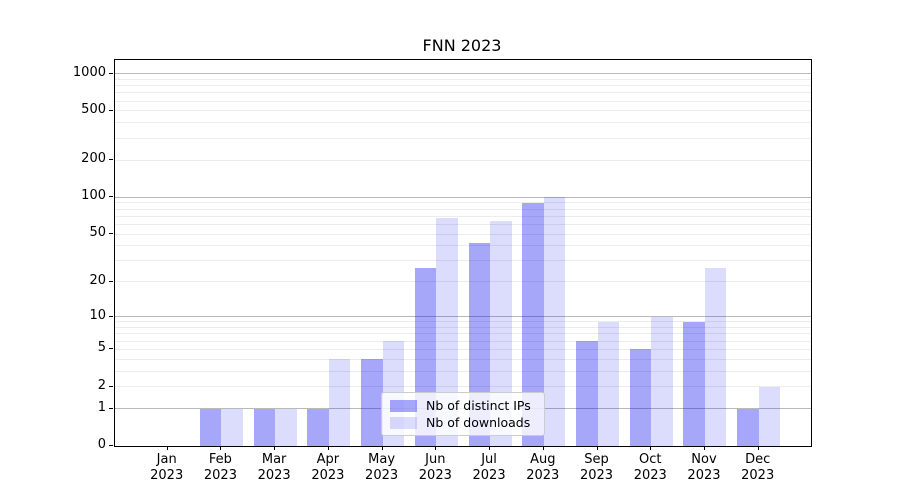  I want to click on x-tick-label: Jan 2023, so click(167, 468).